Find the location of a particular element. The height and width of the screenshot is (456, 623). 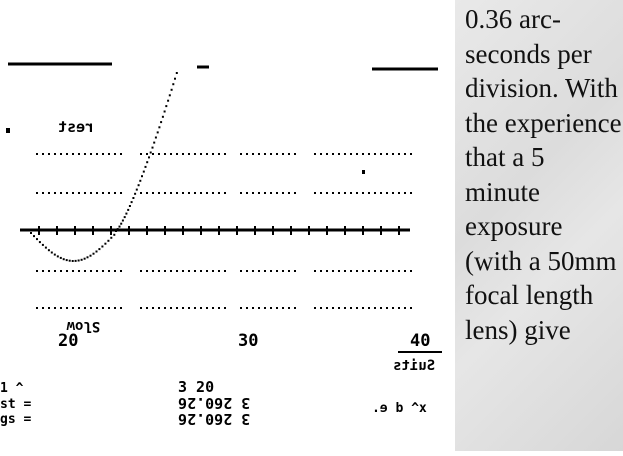

mirrored-label-top: rest is located at coordinates (76, 127).